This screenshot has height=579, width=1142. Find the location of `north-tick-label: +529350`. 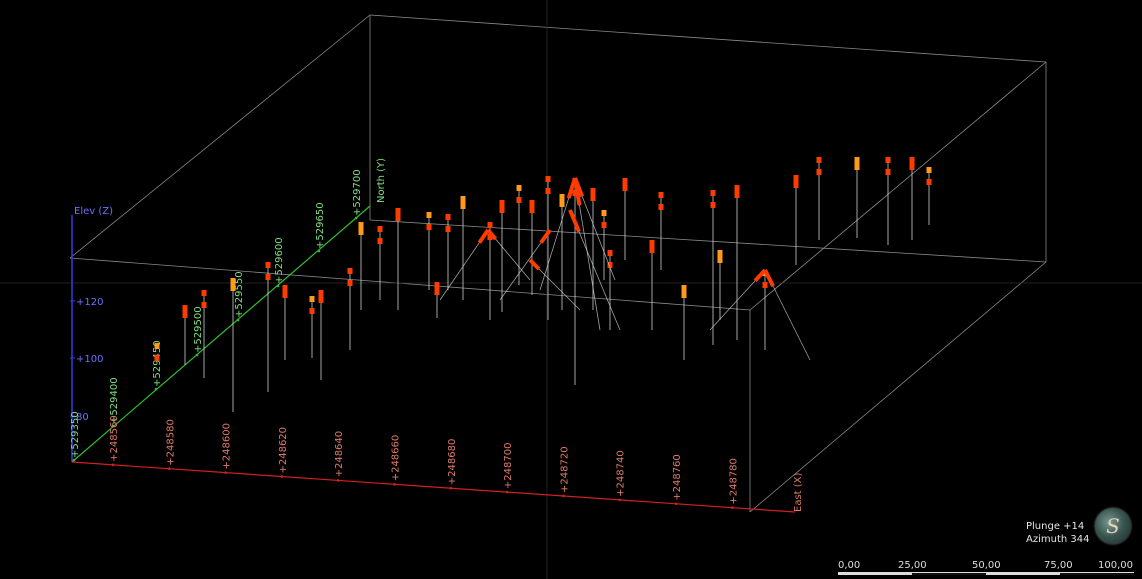

north-tick-label: +529350 is located at coordinates (75, 434).